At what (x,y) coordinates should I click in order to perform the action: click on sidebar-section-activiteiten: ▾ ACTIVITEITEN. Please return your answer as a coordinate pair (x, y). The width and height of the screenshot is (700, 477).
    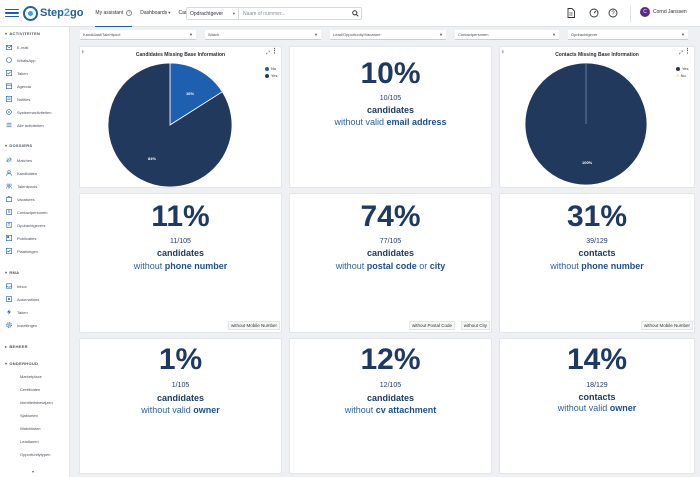
    Looking at the image, I should click on (22, 33).